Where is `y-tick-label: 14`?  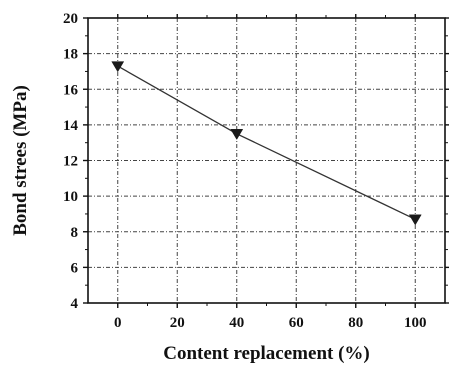
y-tick-label: 14 is located at coordinates (71, 126).